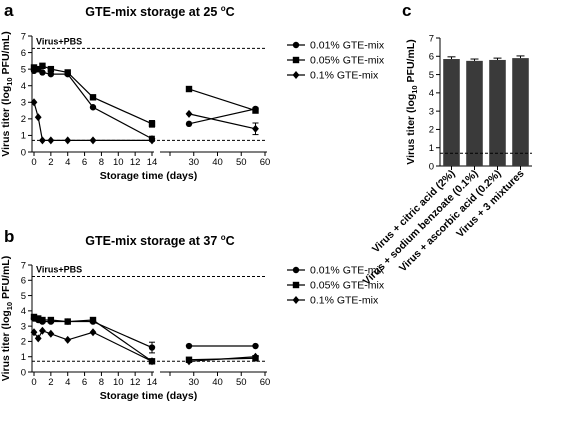 This screenshot has height=424, width=567. What do you see at coordinates (84, 162) in the screenshot?
I see `x-tick-label: 6` at bounding box center [84, 162].